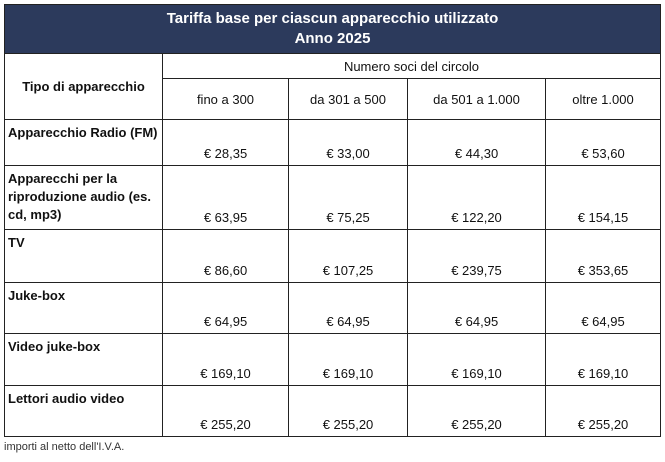  What do you see at coordinates (83, 411) in the screenshot?
I see `row-label: Lettori audio video` at bounding box center [83, 411].